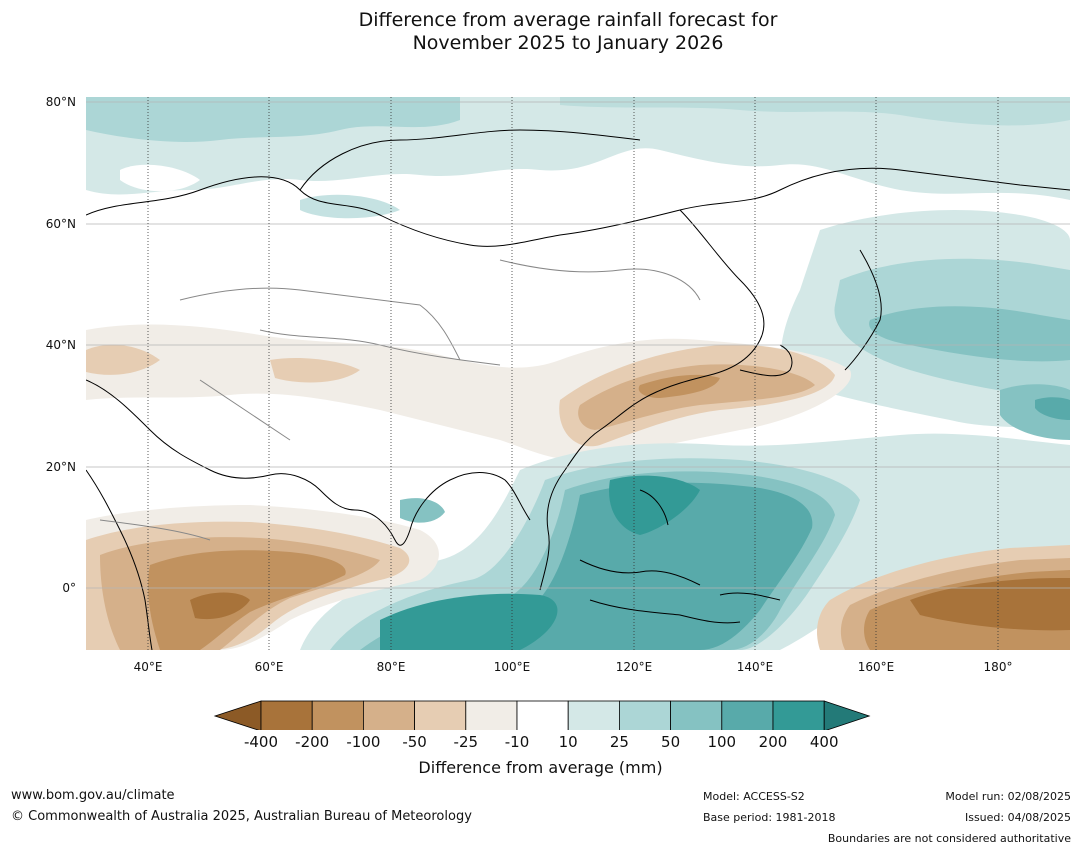 This screenshot has height=850, width=1081. I want to click on footer-model-run: Model run: 02/08/2025, so click(1008, 796).